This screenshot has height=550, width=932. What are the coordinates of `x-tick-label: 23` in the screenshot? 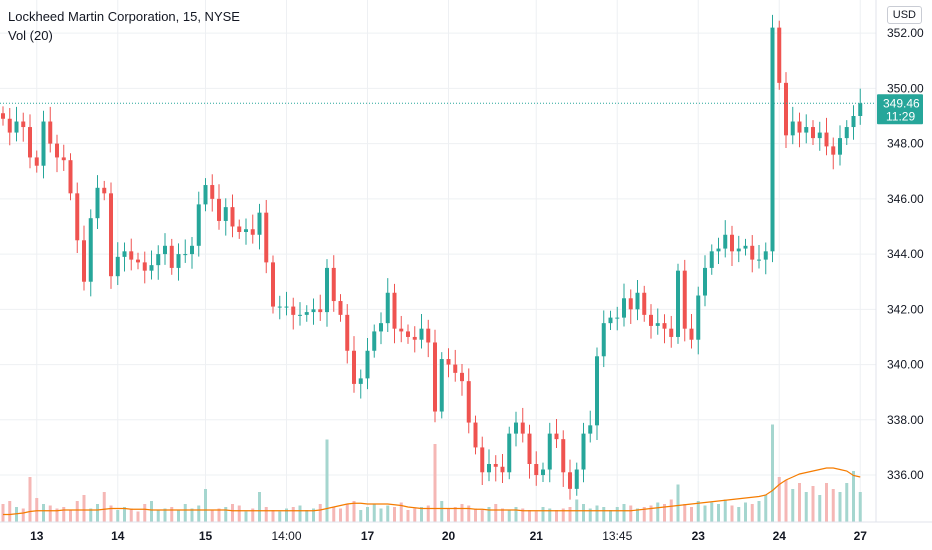 It's located at (699, 536).